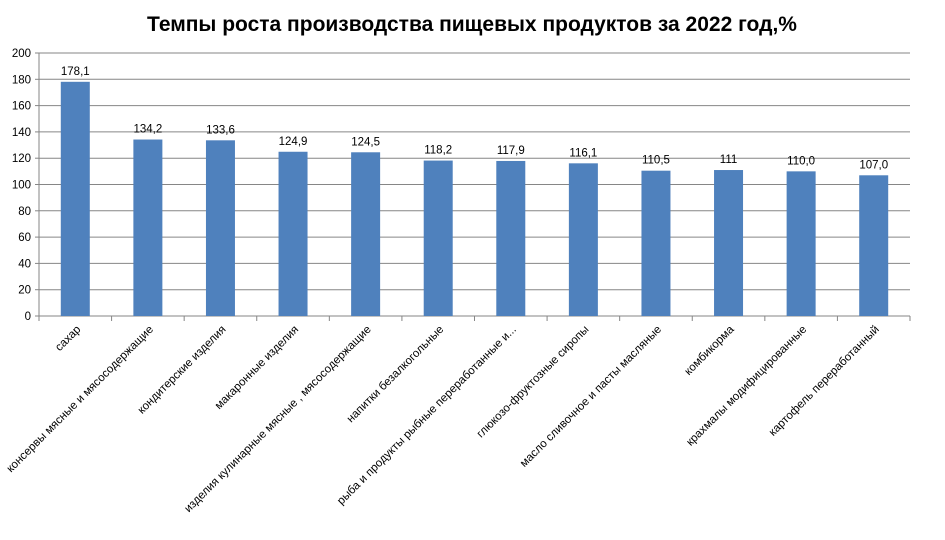 The width and height of the screenshot is (945, 540). What do you see at coordinates (24, 264) in the screenshot?
I see `y-tick-label: 40` at bounding box center [24, 264].